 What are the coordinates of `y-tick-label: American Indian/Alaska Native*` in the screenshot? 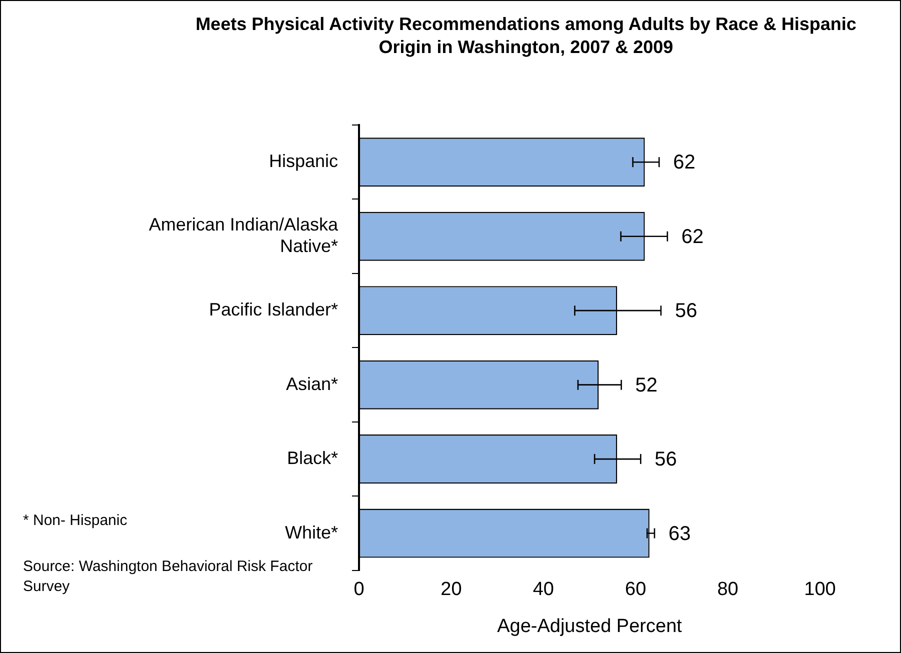 It's located at (243, 235).